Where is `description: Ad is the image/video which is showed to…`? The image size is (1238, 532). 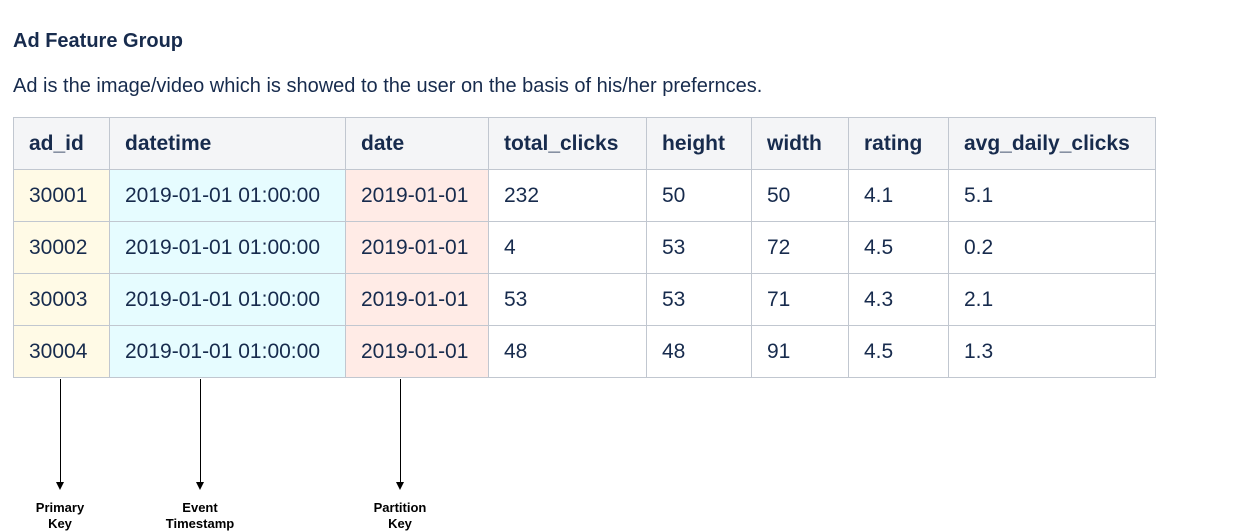
description: Ad is the image/video which is showed to… is located at coordinates (388, 86).